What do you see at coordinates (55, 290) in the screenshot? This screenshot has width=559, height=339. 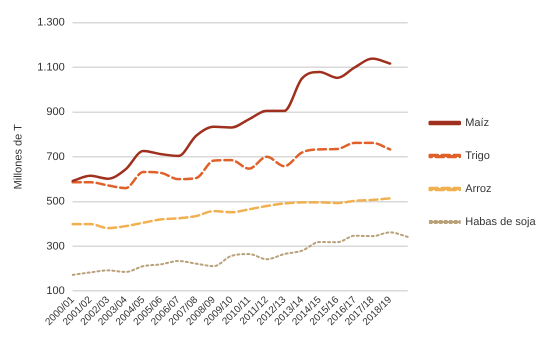 I see `y-tick-label: 100` at bounding box center [55, 290].